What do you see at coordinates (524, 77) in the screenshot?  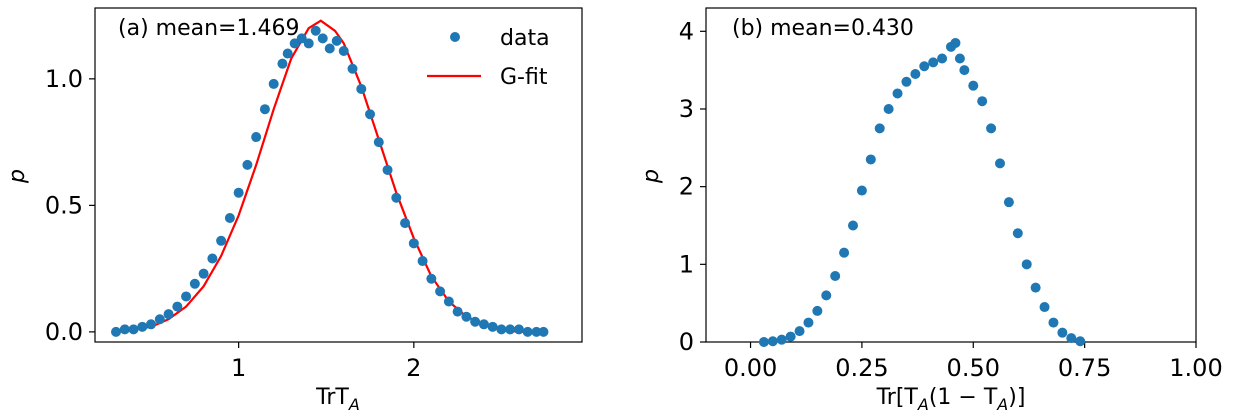 I see `legend-fit-label: G-fit` at bounding box center [524, 77].